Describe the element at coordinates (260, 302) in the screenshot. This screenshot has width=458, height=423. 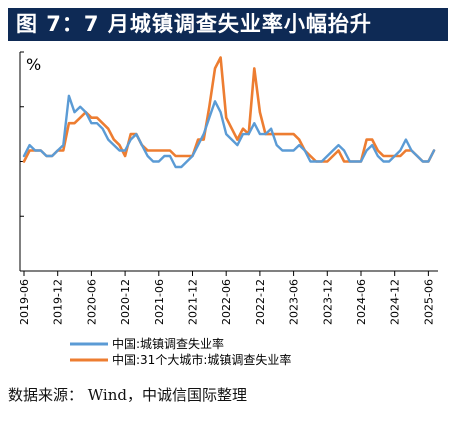
I see `x-tick-label: 2022-12` at that location.